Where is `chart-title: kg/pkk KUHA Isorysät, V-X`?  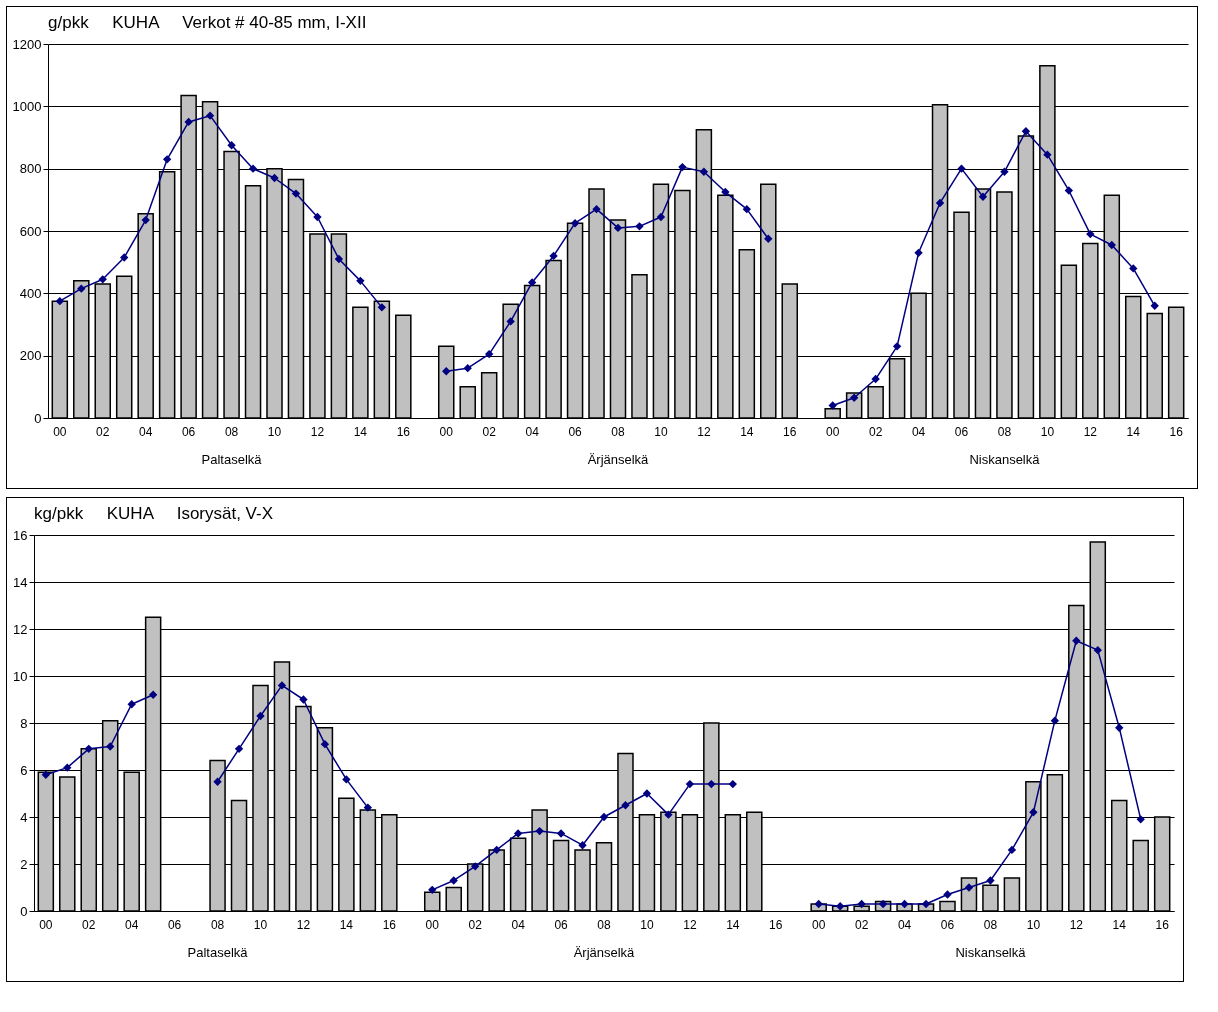 chart-title: kg/pkk KUHA Isorysät, V-X is located at coordinates (154, 513).